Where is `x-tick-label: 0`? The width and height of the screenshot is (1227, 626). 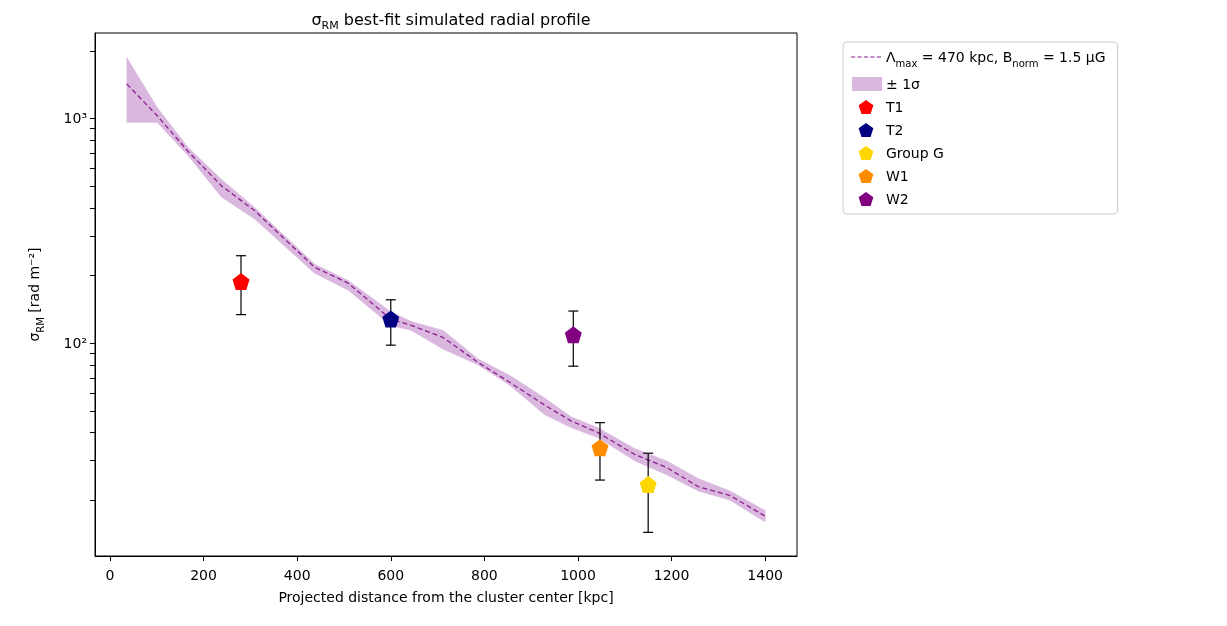 x-tick-label: 0 is located at coordinates (110, 575).